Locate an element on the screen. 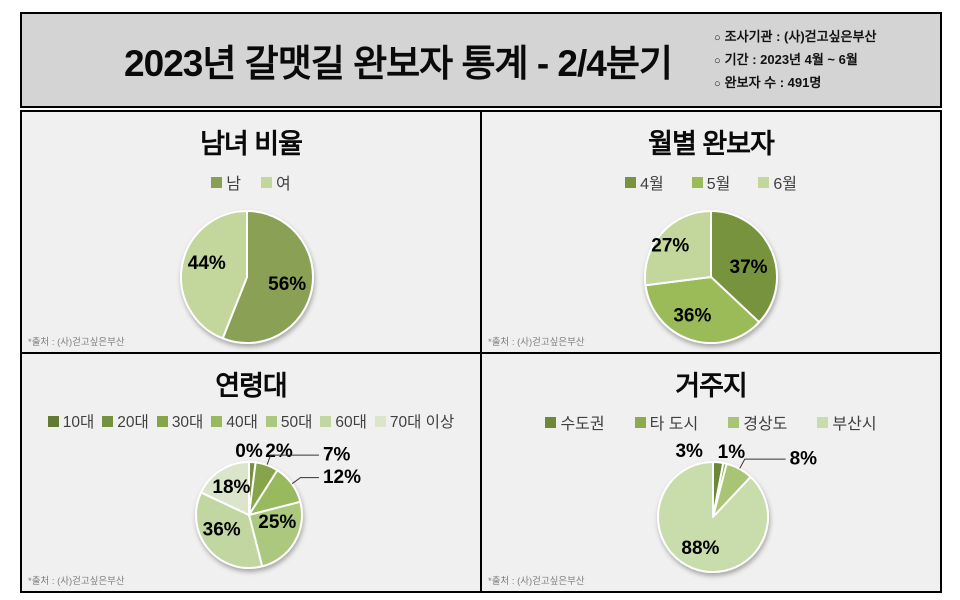  legend-label: 20대 is located at coordinates (133, 422).